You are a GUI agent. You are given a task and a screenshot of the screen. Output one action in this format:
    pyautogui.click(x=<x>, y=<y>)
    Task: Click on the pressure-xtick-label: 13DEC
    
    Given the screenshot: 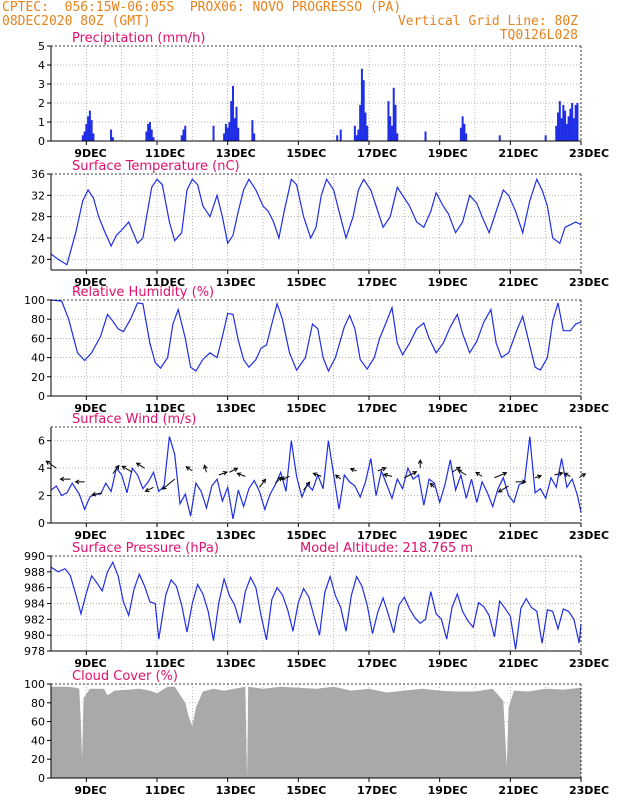 What is the action you would take?
    pyautogui.click(x=236, y=663)
    